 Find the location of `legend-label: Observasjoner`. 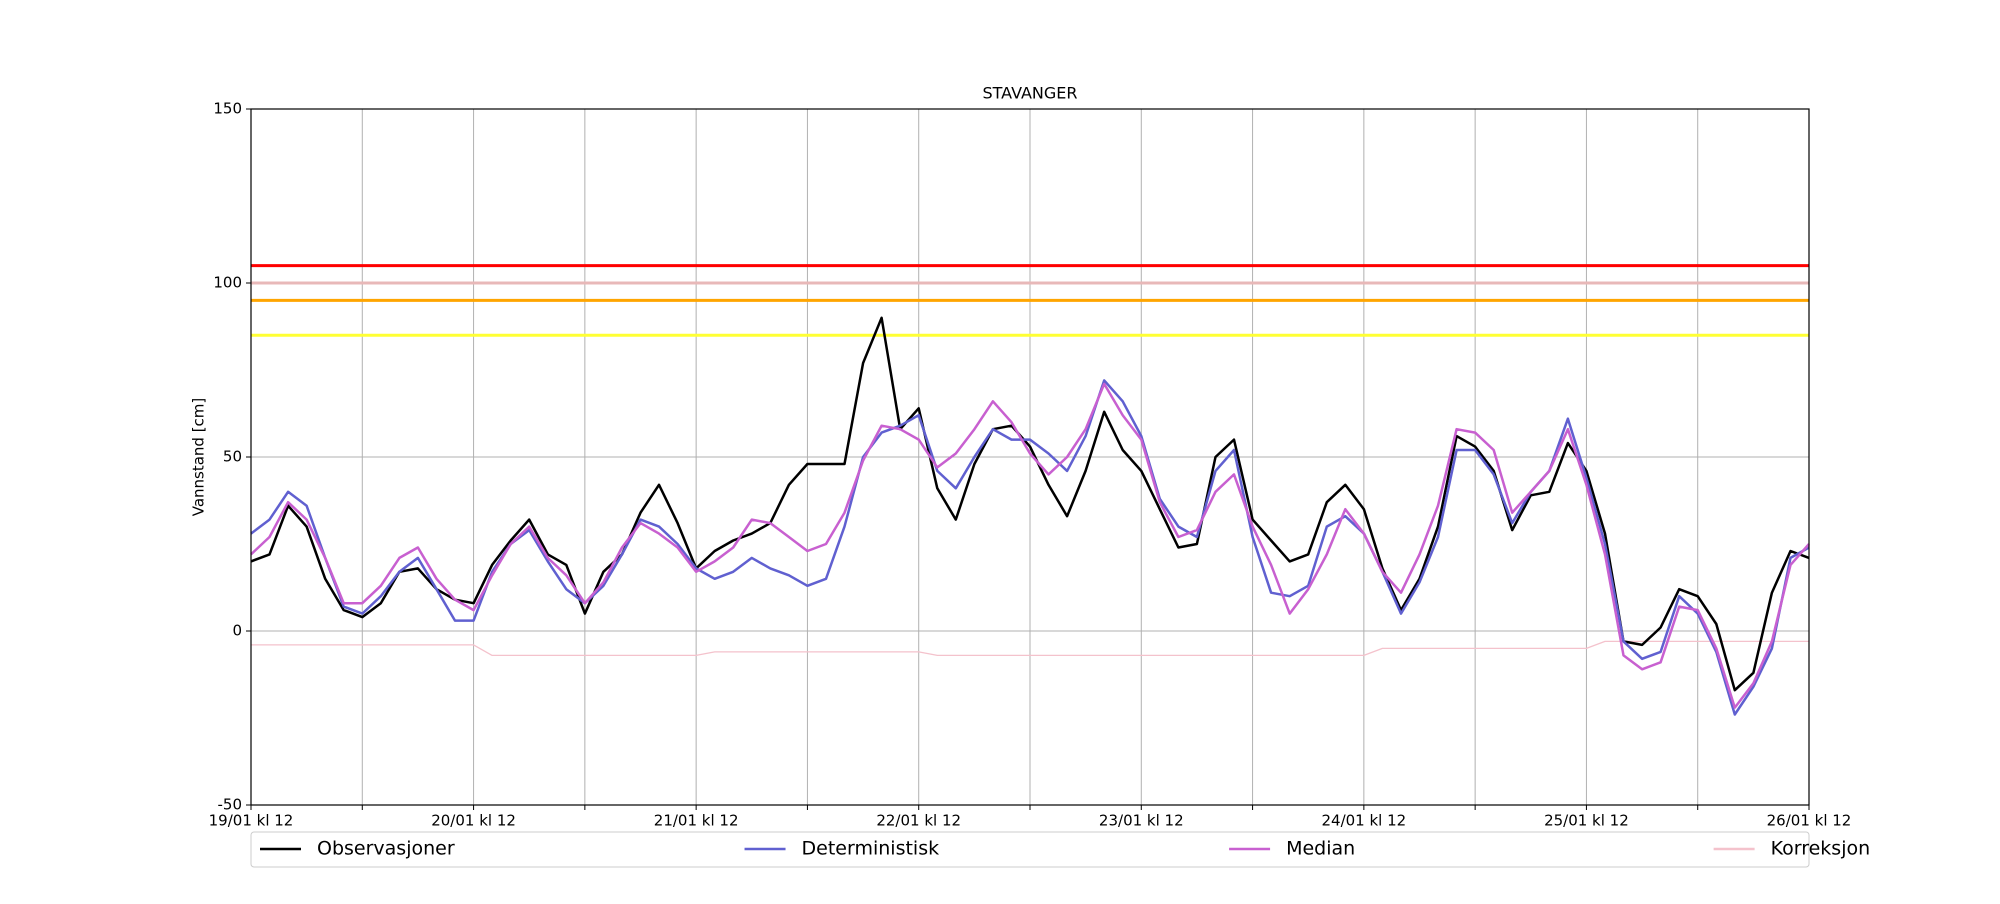

legend-label: Observasjoner is located at coordinates (386, 849).